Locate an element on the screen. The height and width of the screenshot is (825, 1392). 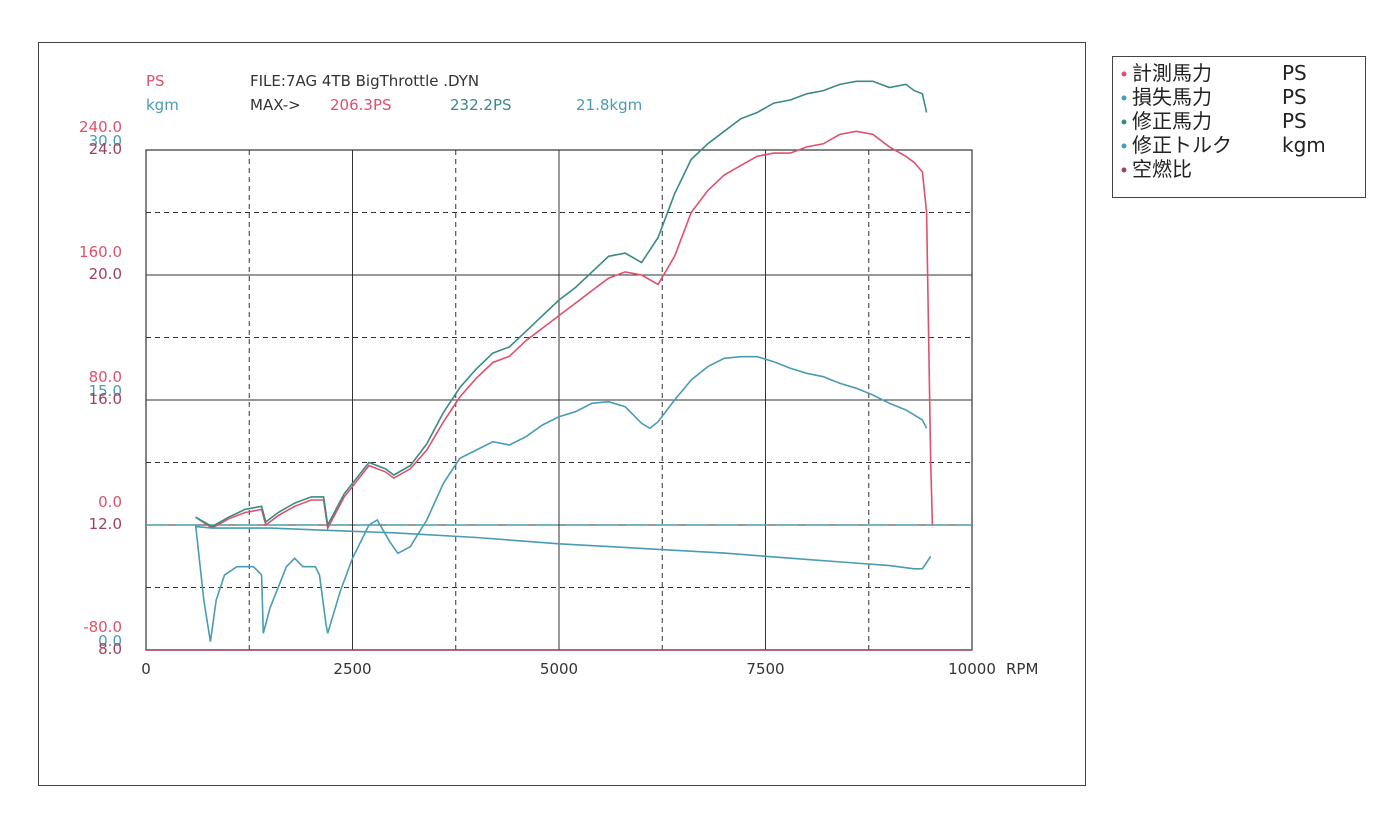
y-tick-afr: 8.0 is located at coordinates (110, 649).